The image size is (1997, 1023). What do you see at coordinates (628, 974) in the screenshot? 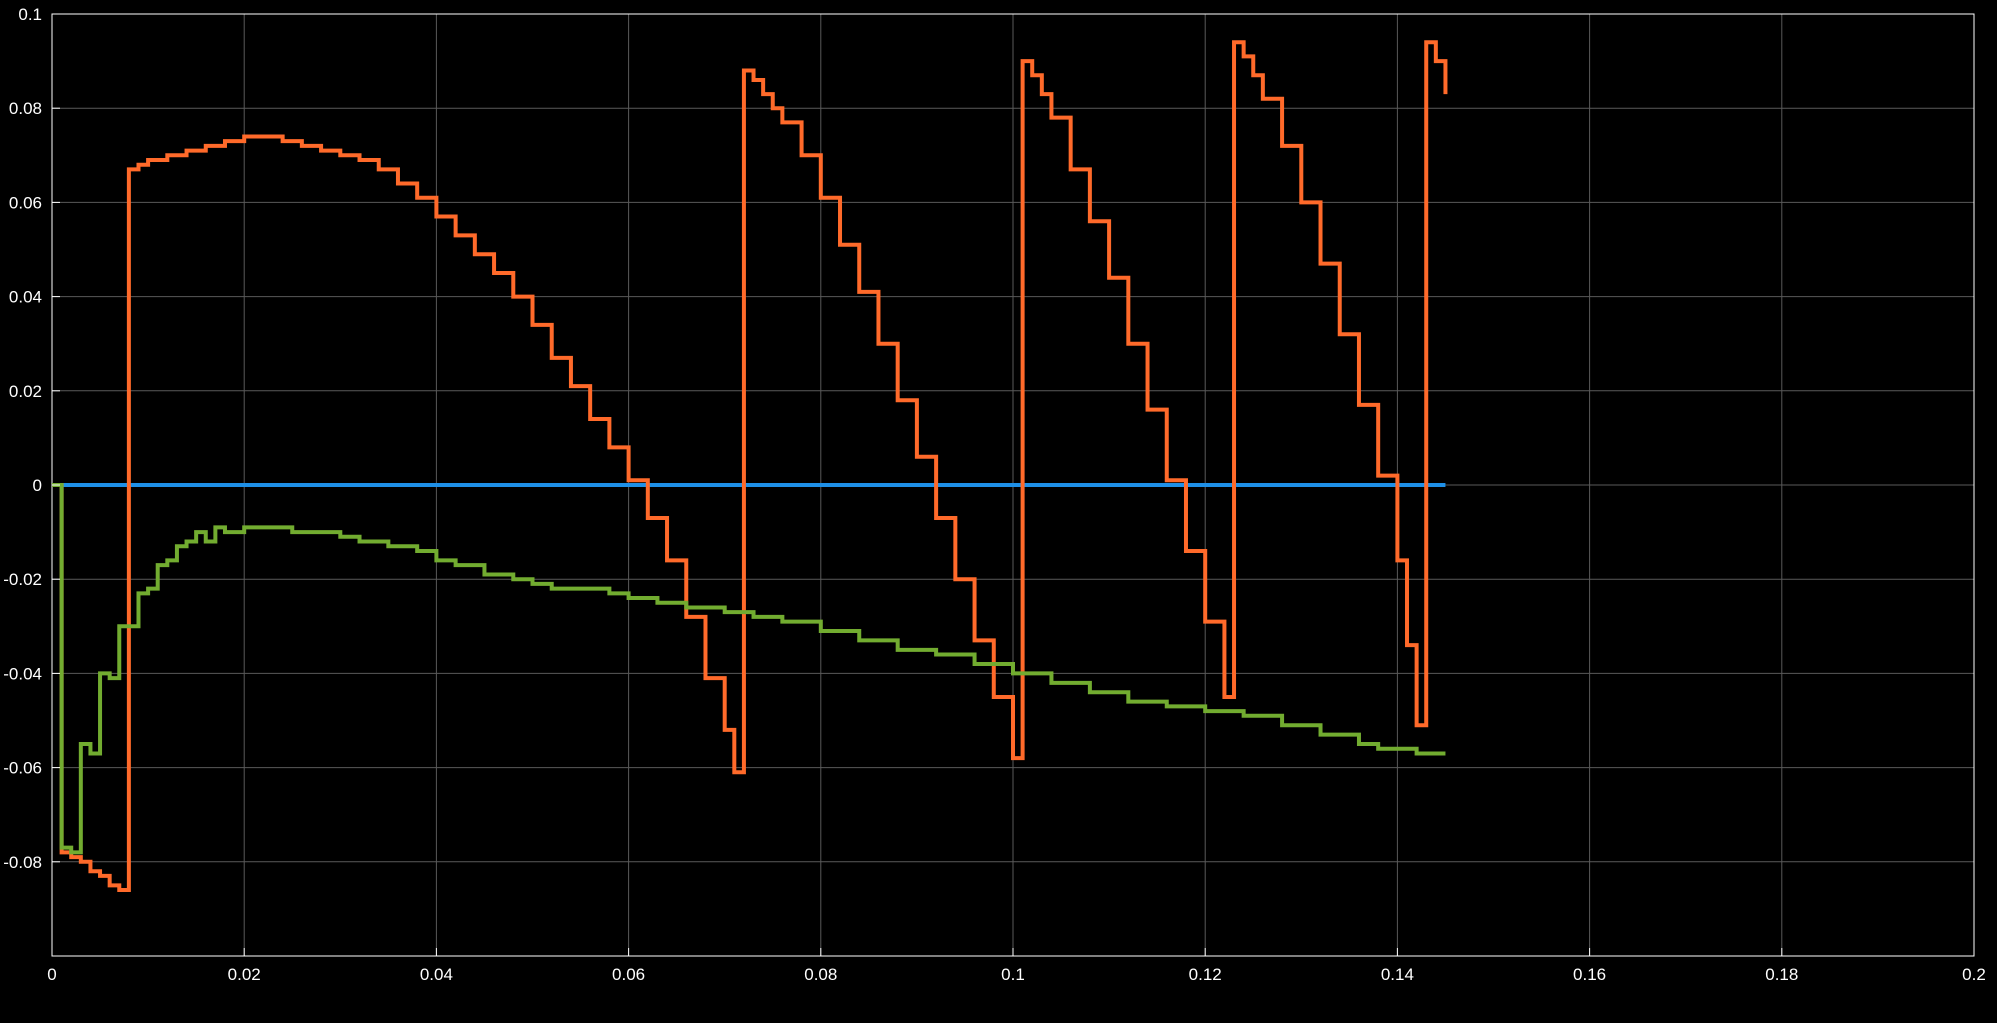
I see `x-tick-label: 0.06` at bounding box center [628, 974].